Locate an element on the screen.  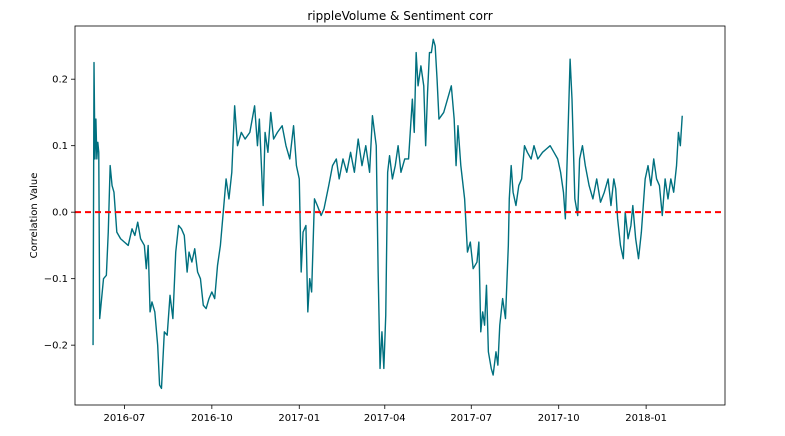
x-tick-label: 2017-07 is located at coordinates (471, 418).